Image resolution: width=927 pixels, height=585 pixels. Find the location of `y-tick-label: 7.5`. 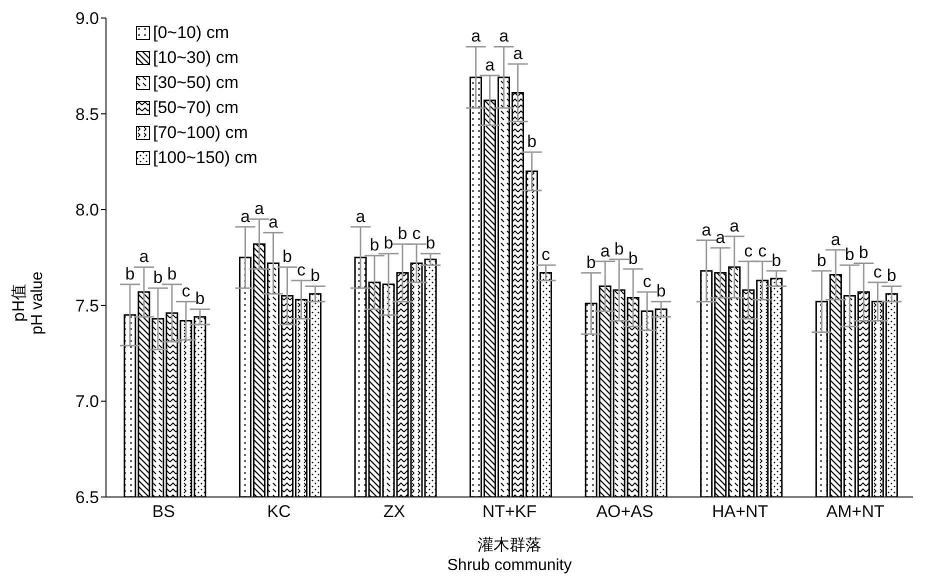

y-tick-label: 7.5 is located at coordinates (87, 306).